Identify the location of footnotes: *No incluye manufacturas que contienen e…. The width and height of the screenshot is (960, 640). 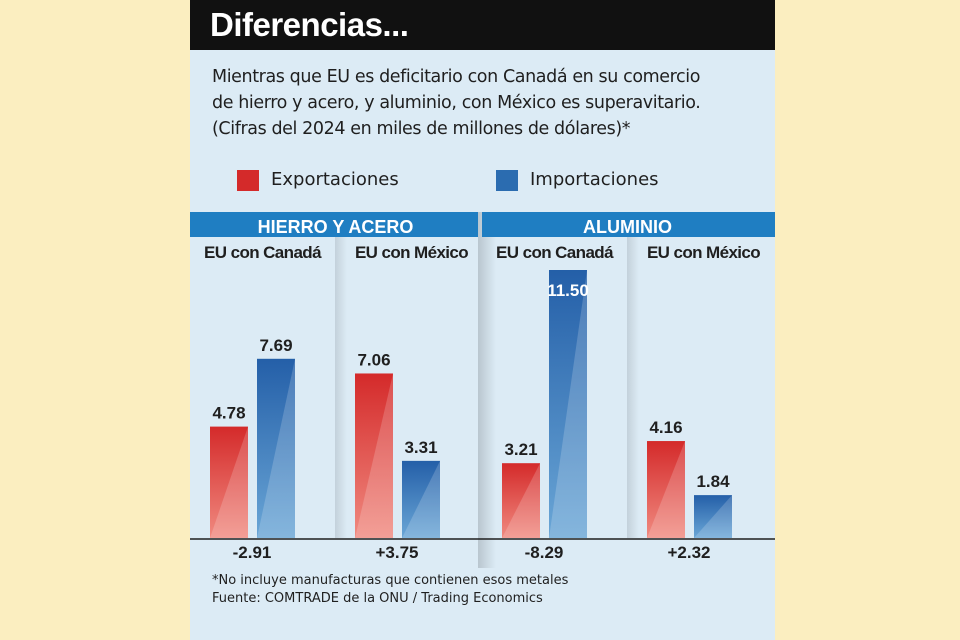
(390, 590).